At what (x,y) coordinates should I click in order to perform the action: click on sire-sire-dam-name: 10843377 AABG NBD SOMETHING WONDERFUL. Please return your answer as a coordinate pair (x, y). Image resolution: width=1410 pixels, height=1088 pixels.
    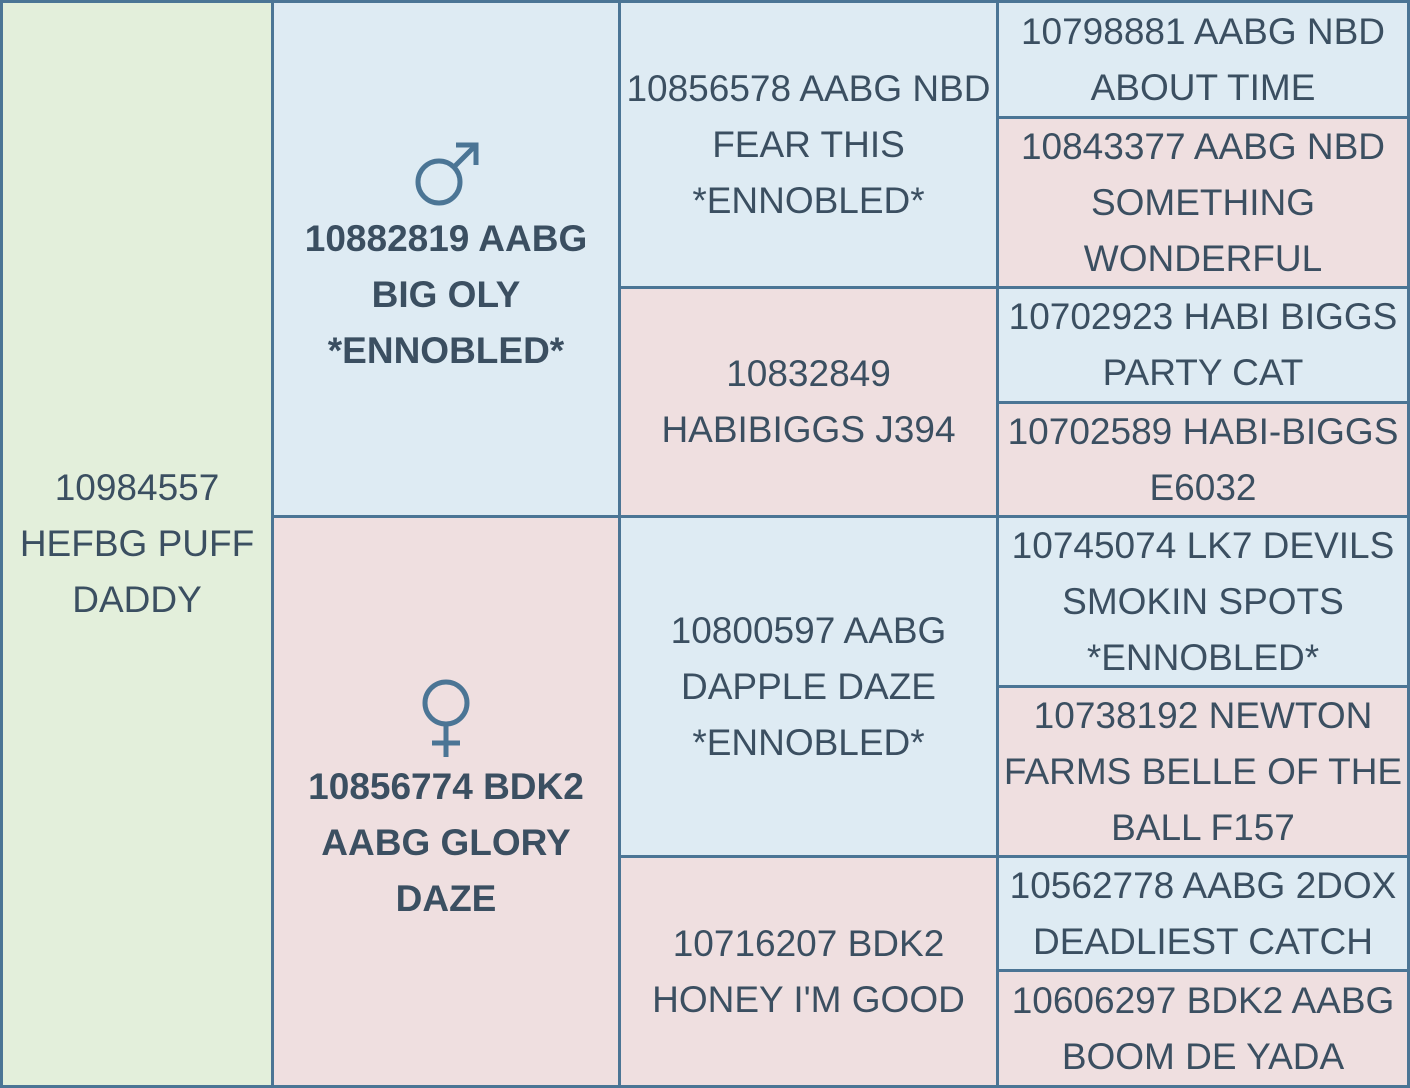
    Looking at the image, I should click on (1203, 202).